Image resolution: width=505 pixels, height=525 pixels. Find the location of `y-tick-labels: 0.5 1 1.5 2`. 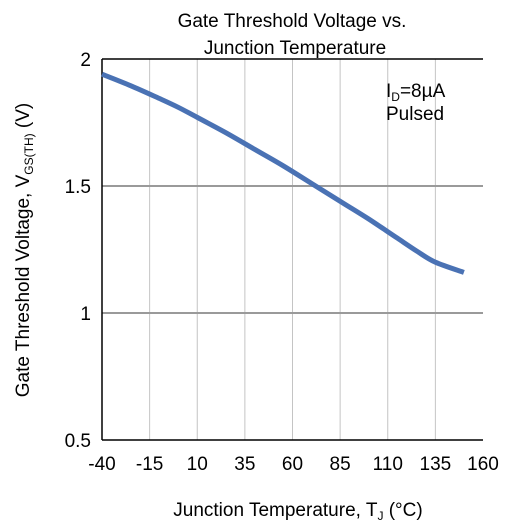

y-tick-labels: 0.5 1 1.5 2 is located at coordinates (78, 251).